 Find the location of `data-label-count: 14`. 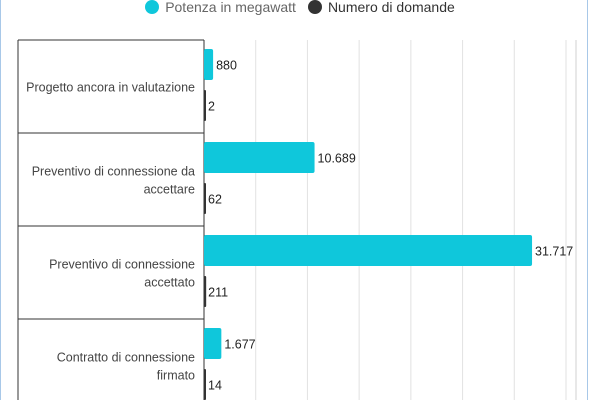

data-label-count: 14 is located at coordinates (215, 386).